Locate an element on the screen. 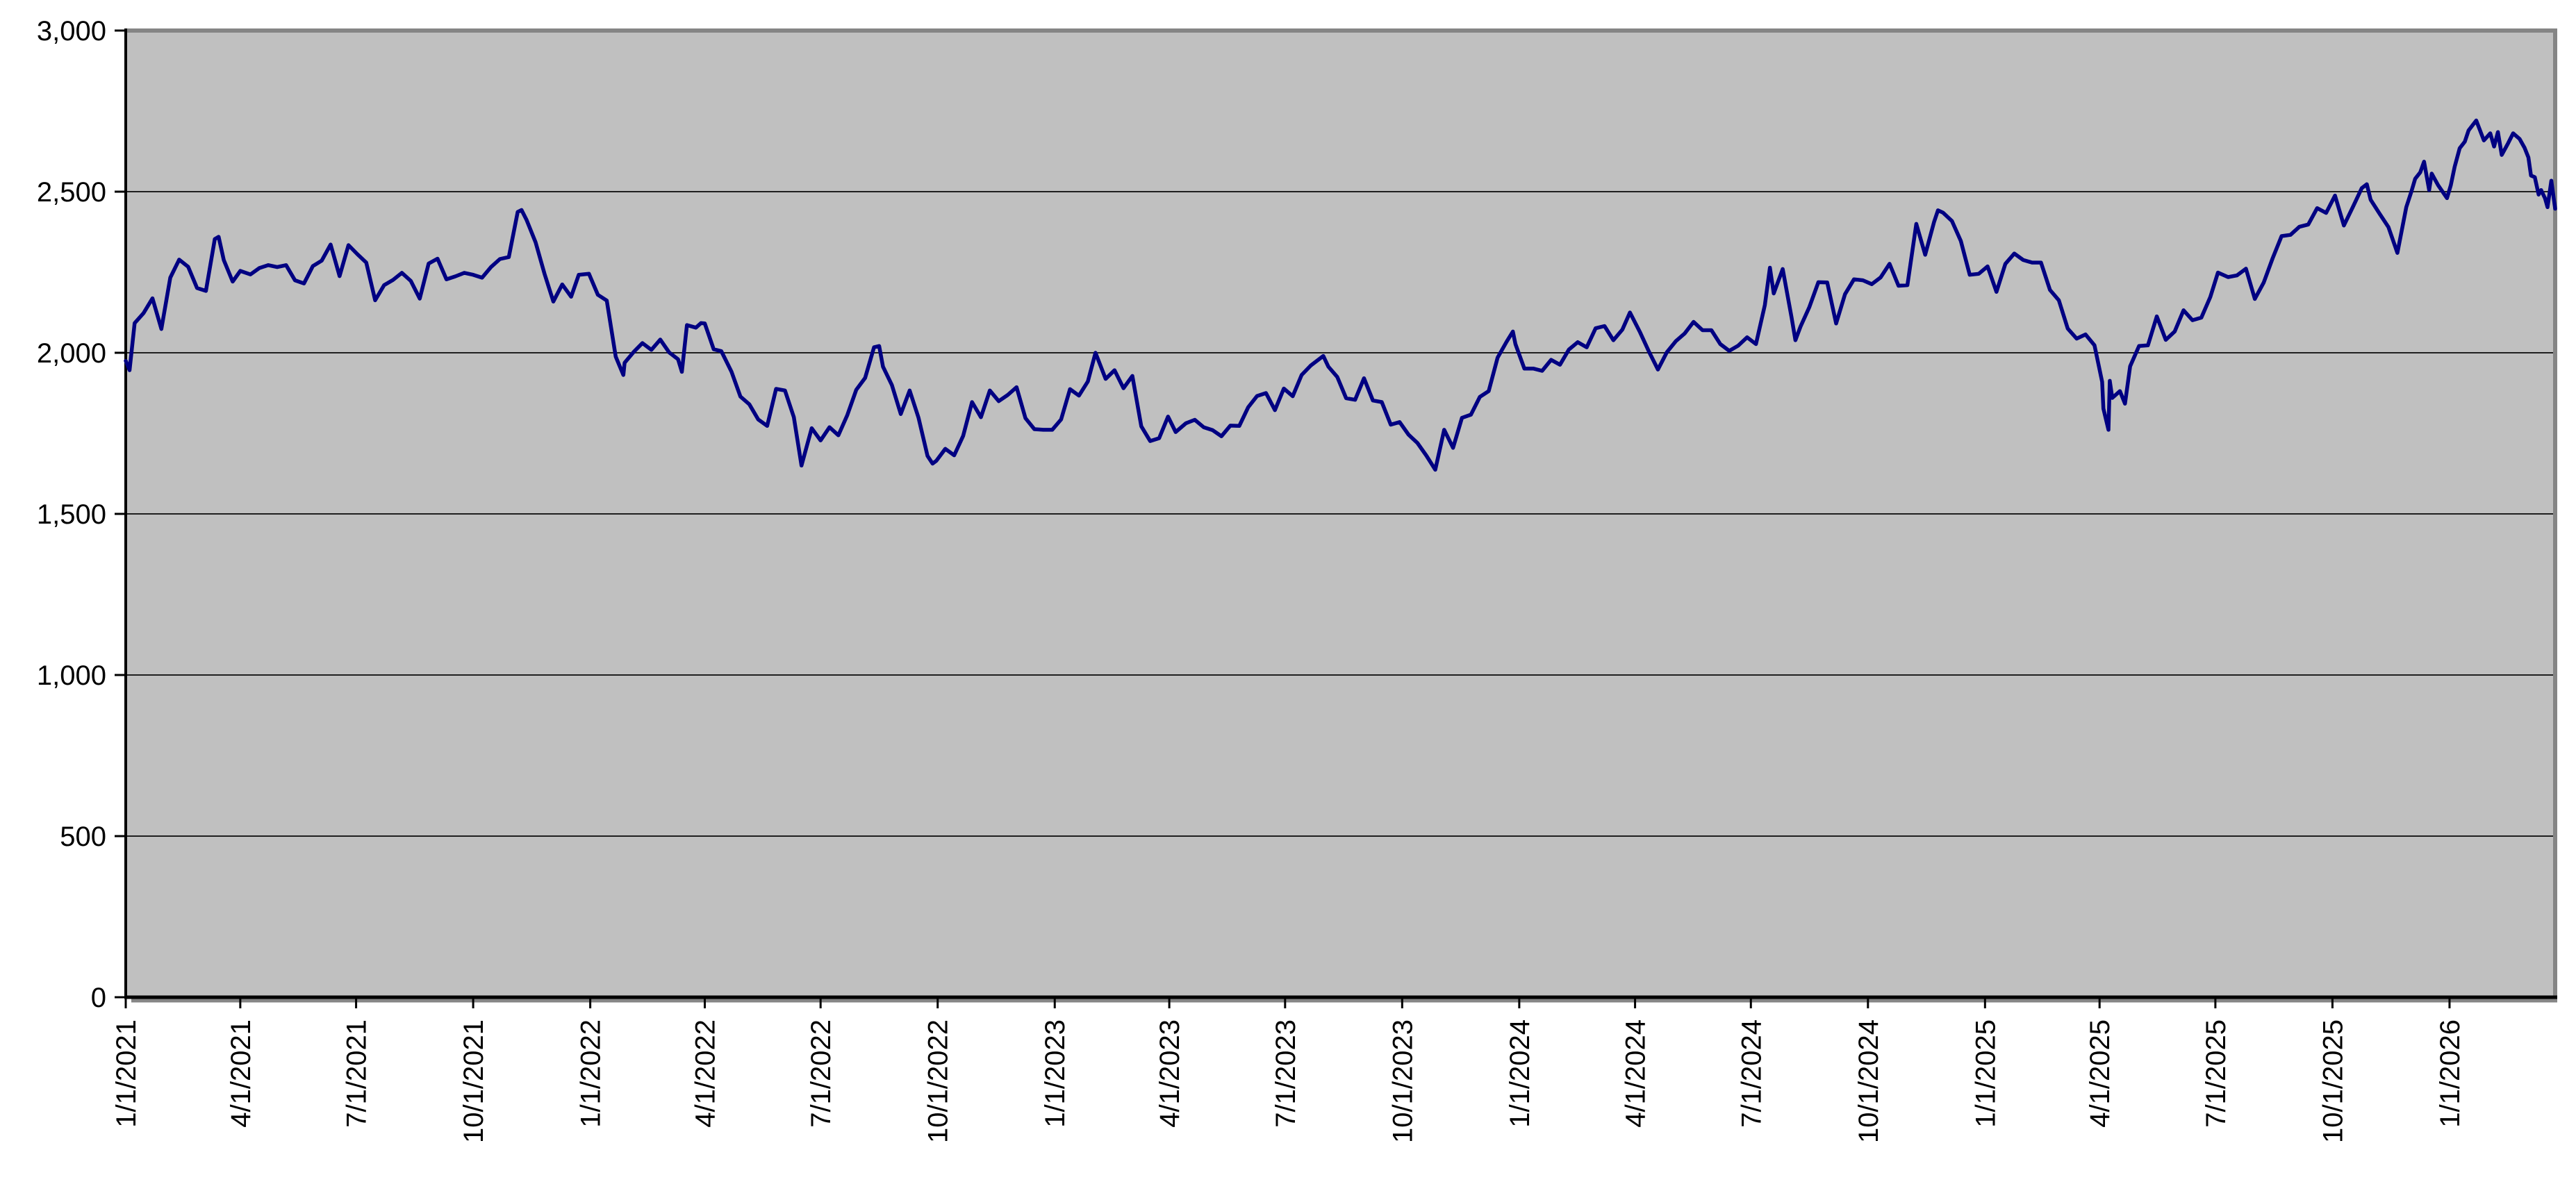 The height and width of the screenshot is (1200, 2576). x-axis-tick-label: 1/1/2022 is located at coordinates (591, 1073).